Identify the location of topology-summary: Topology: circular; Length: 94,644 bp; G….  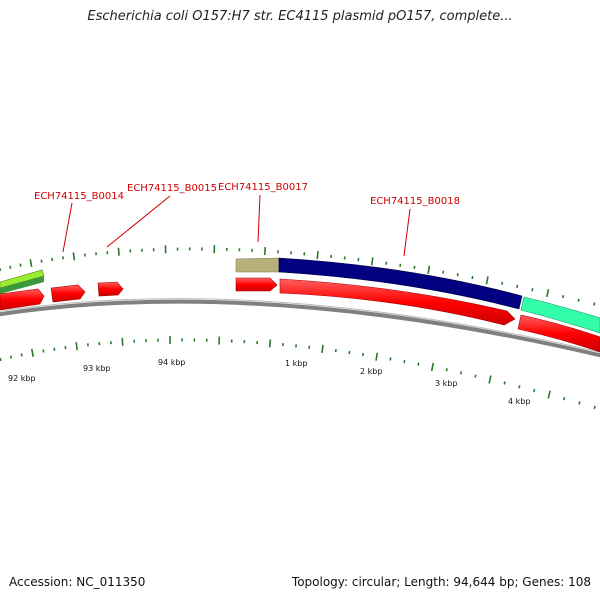
(441, 582).